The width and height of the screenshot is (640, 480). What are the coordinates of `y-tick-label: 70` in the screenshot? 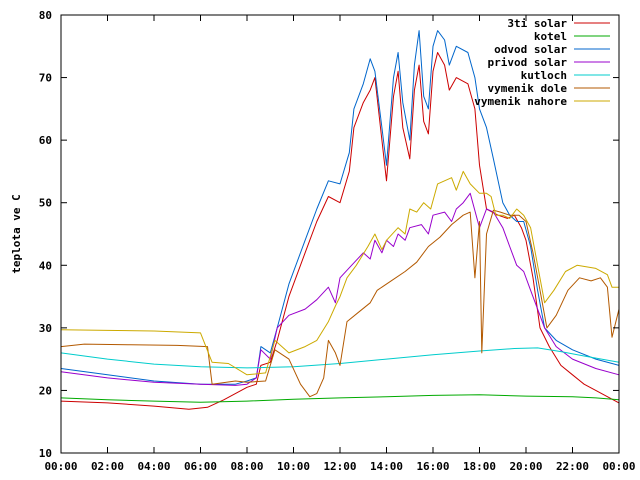 It's located at (45, 78).